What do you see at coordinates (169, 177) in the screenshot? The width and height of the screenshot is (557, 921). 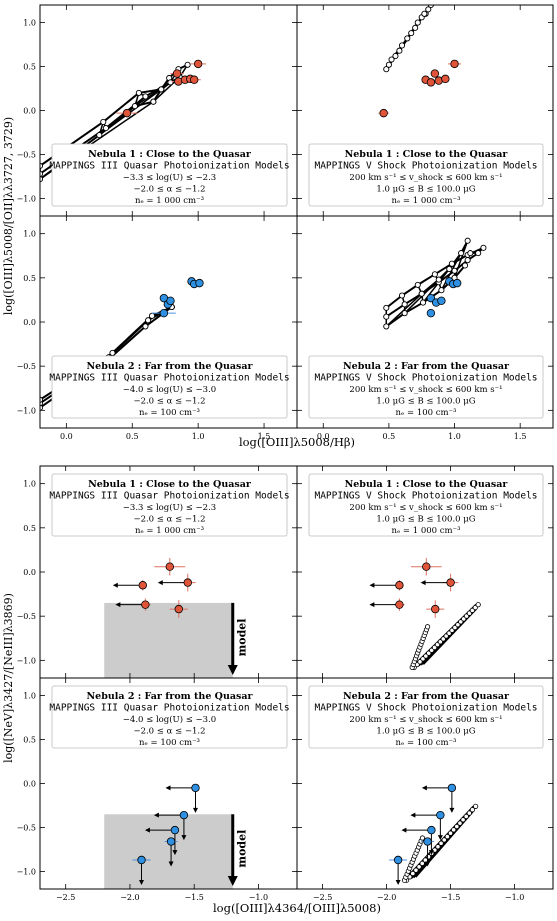 I see `legend-line-2: −3.3 ≤ log(U) ≤ −2.3` at bounding box center [169, 177].